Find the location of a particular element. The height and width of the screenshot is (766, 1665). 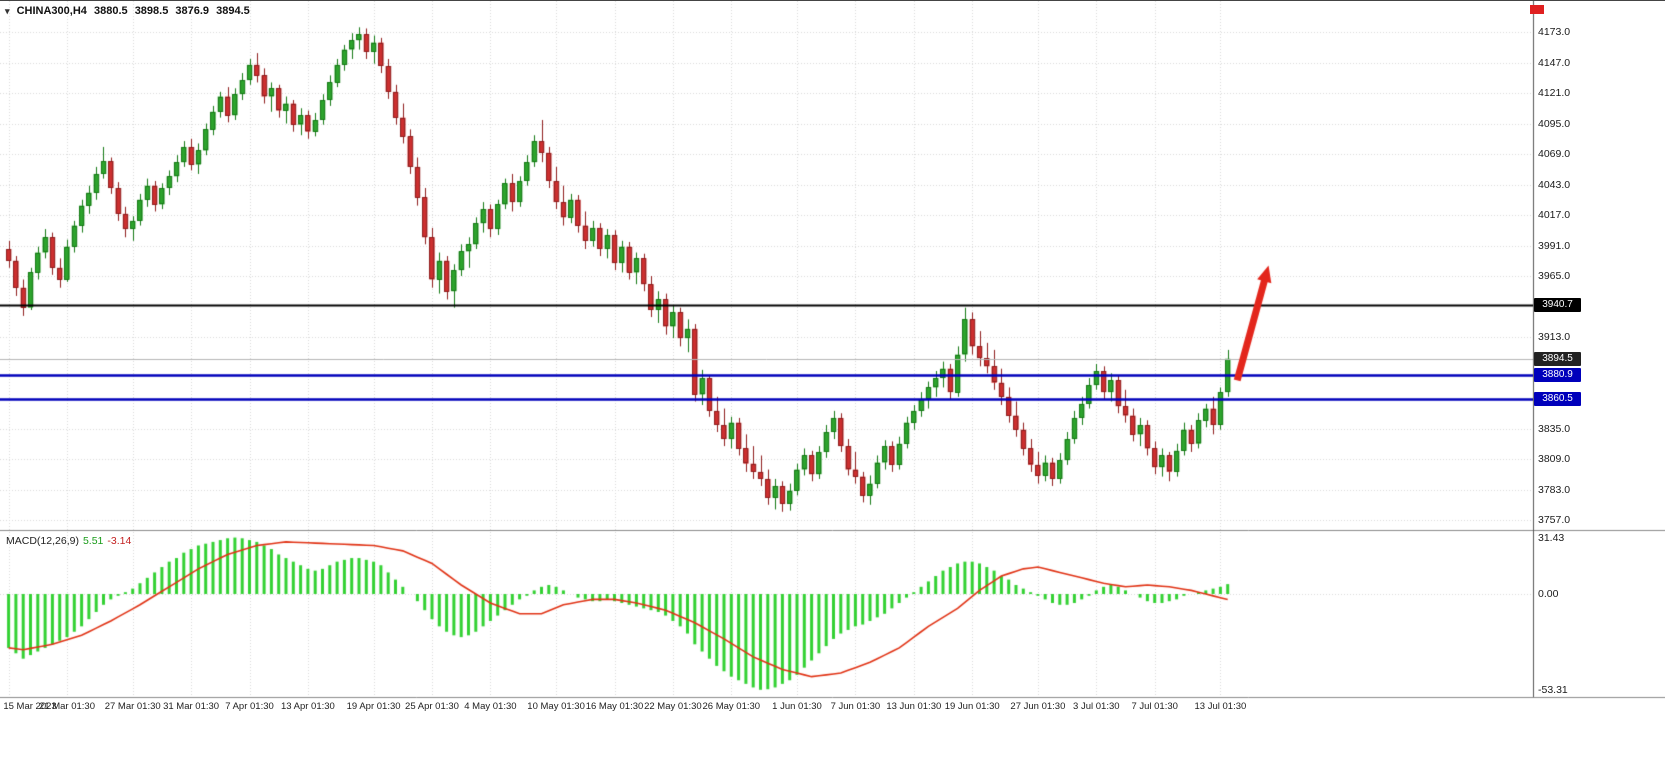

price-tick-label: 3913.0 is located at coordinates (1554, 337).